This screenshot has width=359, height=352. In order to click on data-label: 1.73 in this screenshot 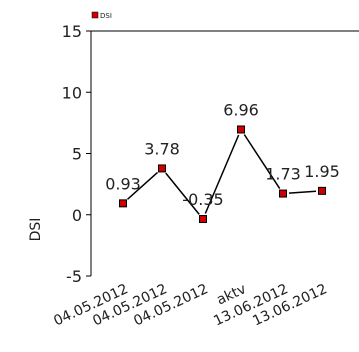, I will do `click(283, 174)`.